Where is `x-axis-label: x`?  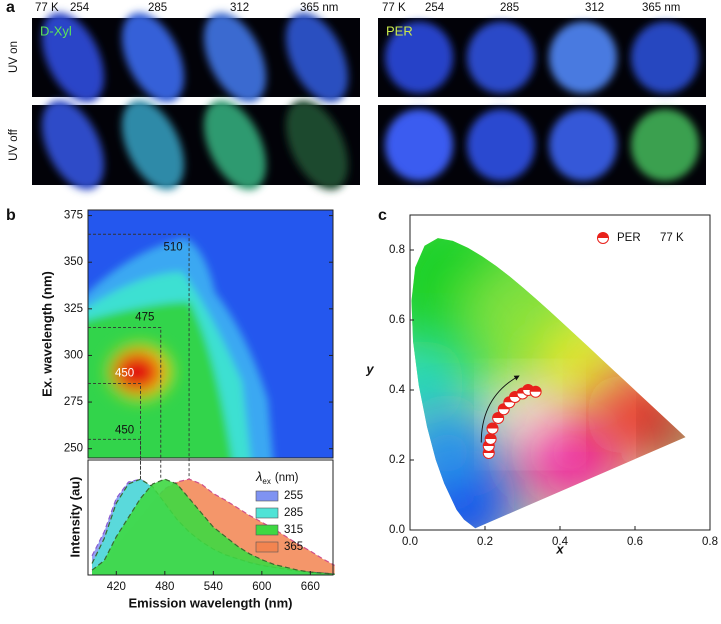 x-axis-label: x is located at coordinates (559, 548).